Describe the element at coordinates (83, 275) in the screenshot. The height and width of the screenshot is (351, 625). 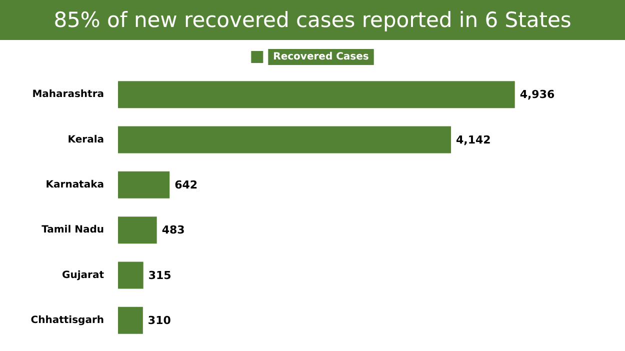
I see `y-tick-label: Gujarat` at that location.